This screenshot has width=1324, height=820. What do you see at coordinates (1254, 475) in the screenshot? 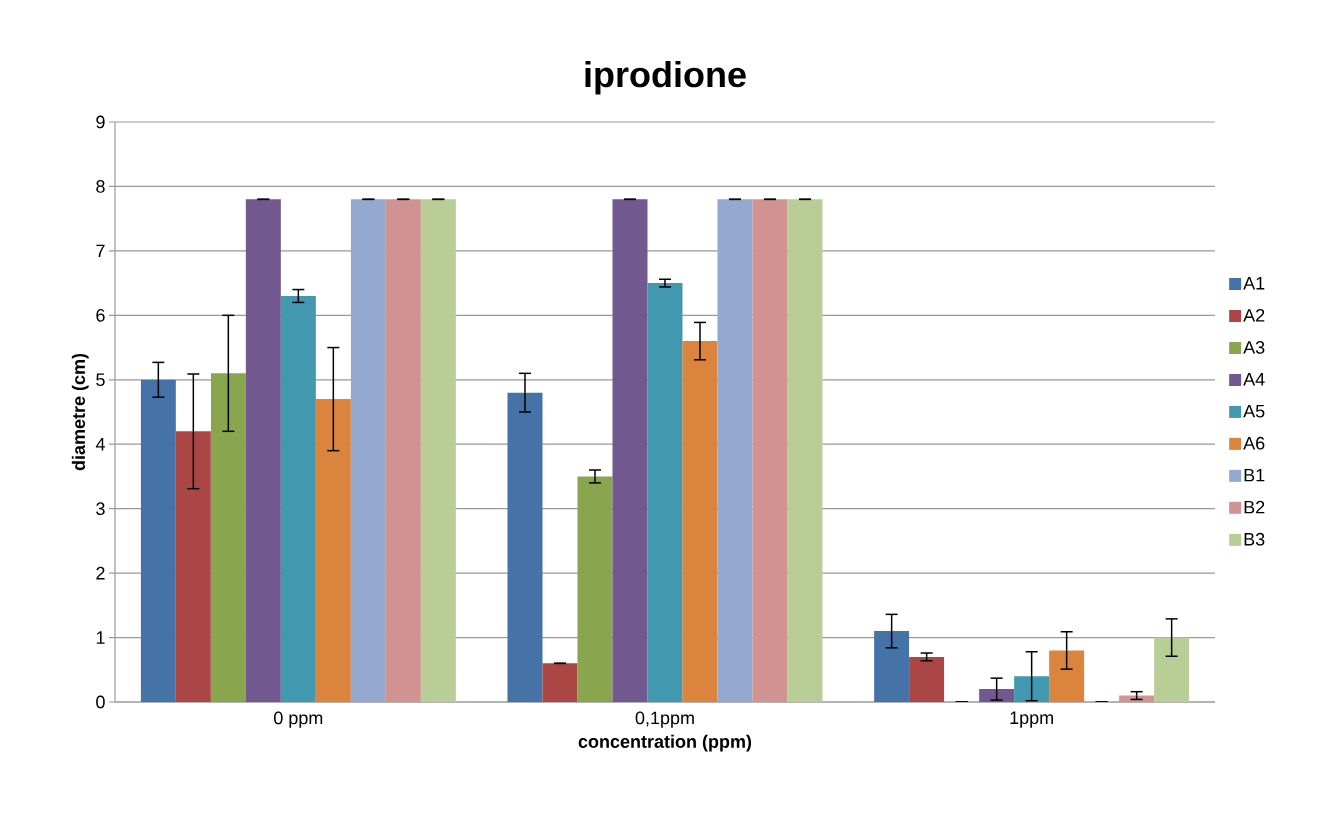
I see `legend-label: B1` at bounding box center [1254, 475].